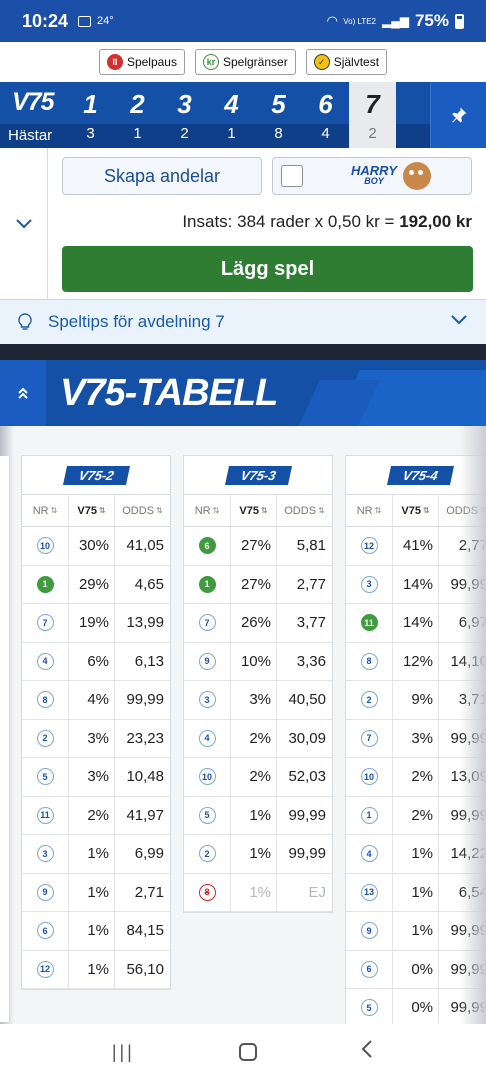  I want to click on insats-summary: Insats: 384 rader x 0,50 kr = 192,00 kr, so click(327, 221).